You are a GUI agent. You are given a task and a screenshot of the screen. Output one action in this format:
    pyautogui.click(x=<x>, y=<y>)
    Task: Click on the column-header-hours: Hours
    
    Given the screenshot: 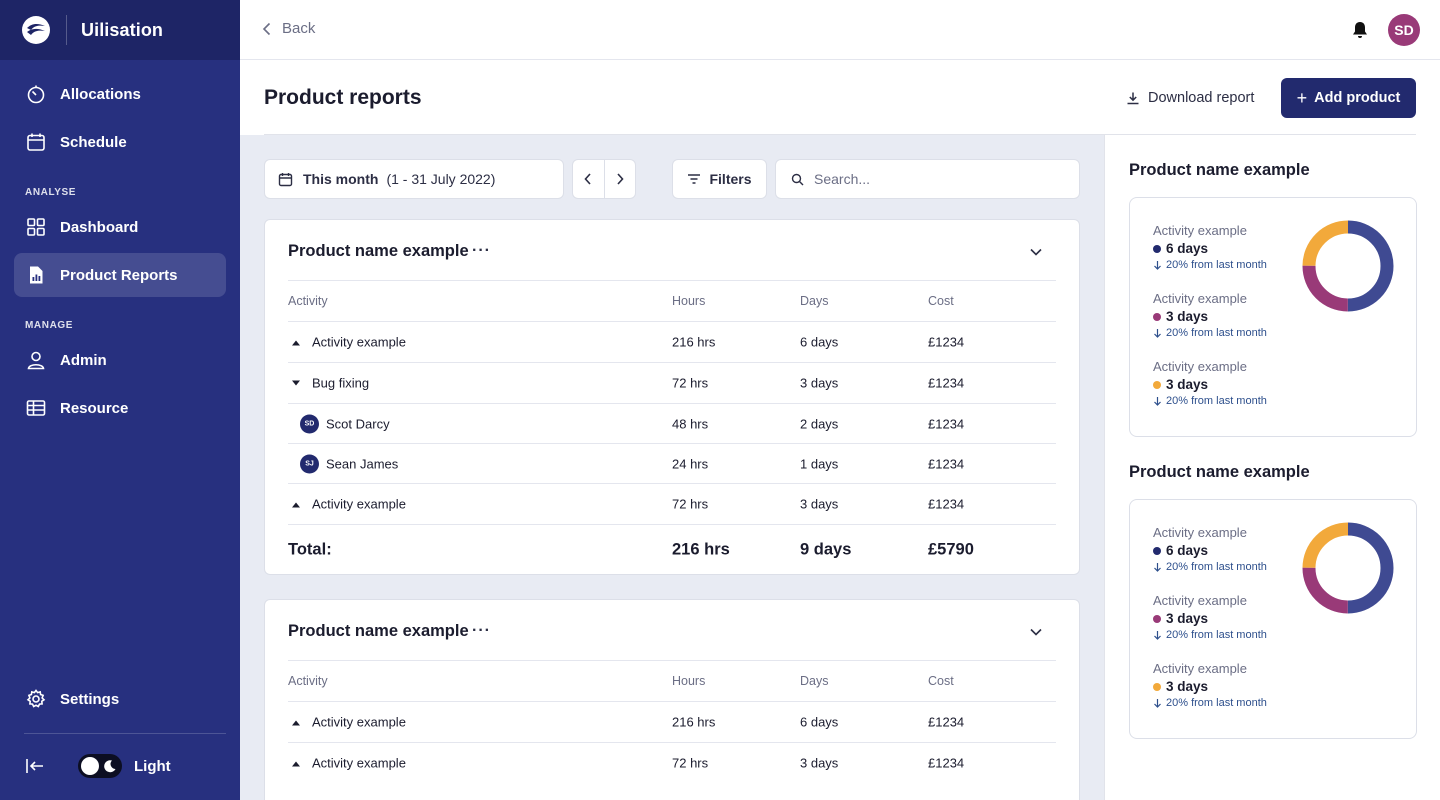 What is the action you would take?
    pyautogui.click(x=689, y=301)
    